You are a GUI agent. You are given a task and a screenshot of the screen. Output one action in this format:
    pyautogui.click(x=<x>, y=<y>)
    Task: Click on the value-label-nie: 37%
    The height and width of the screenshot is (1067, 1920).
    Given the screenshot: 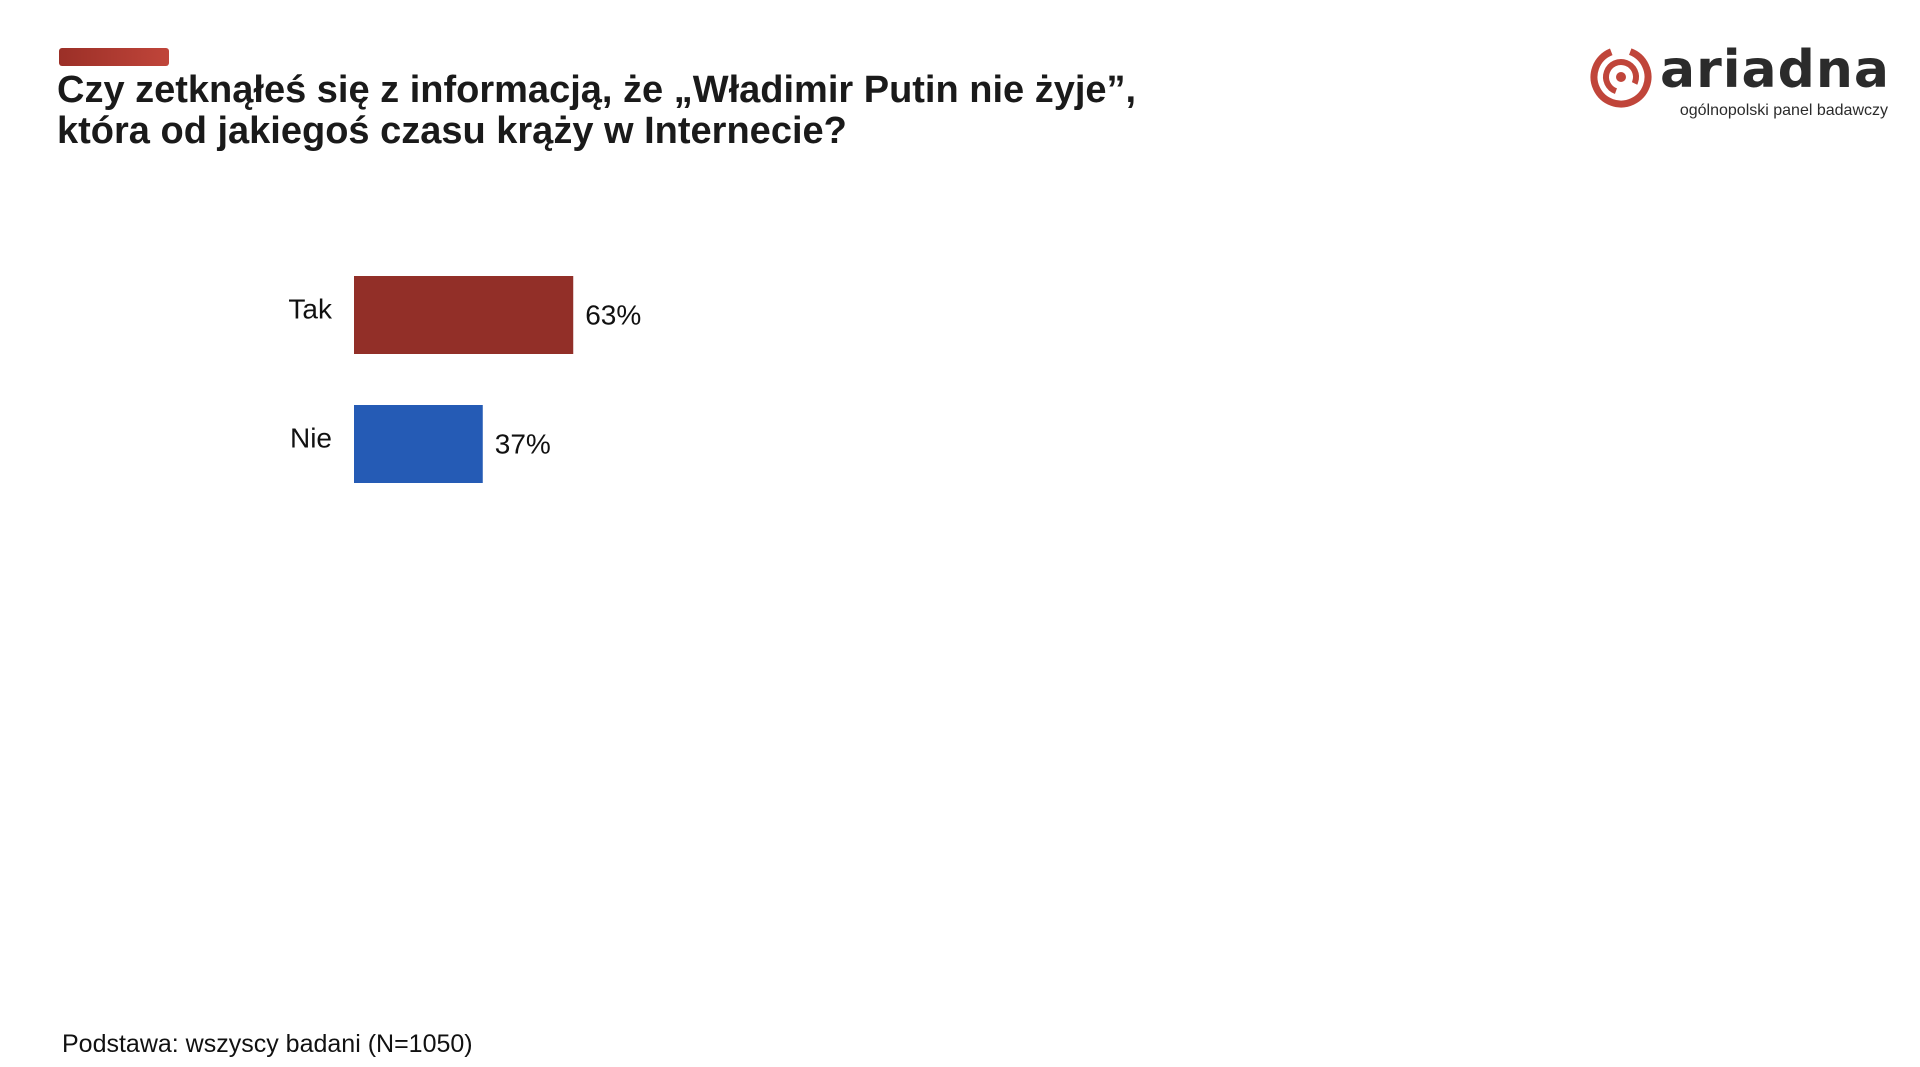 What is the action you would take?
    pyautogui.click(x=523, y=443)
    